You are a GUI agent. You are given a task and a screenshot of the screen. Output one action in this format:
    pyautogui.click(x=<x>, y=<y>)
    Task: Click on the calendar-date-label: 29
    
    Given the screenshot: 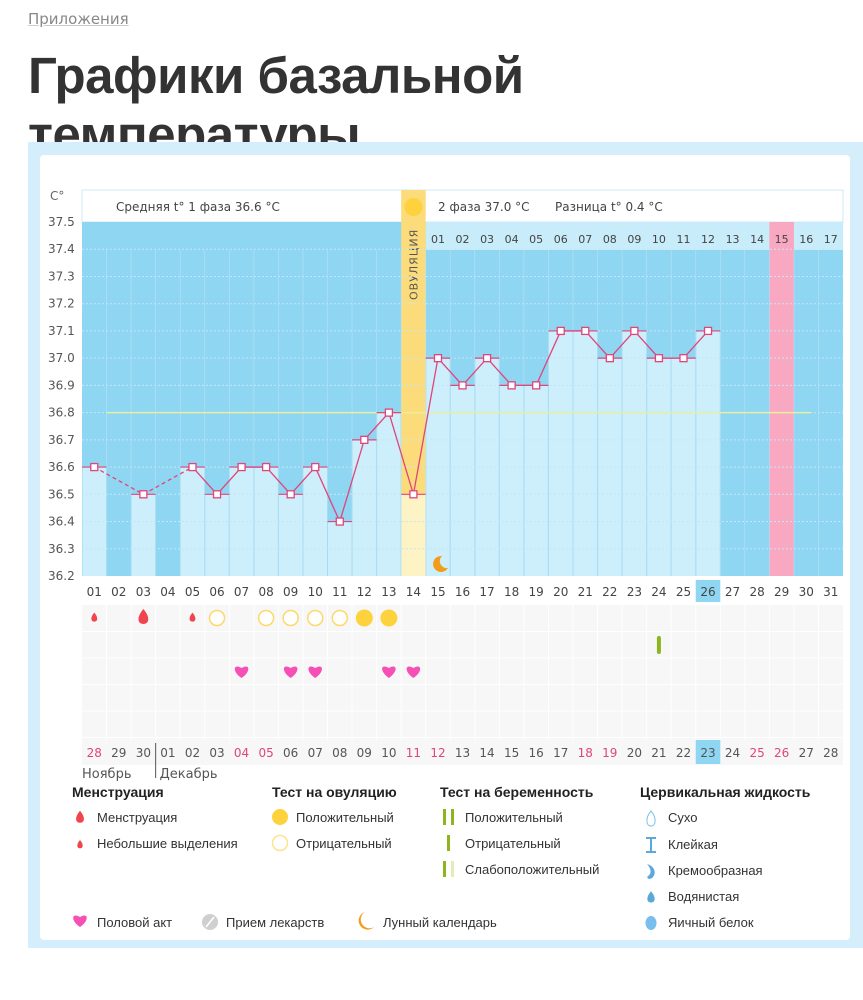 What is the action you would take?
    pyautogui.click(x=118, y=753)
    